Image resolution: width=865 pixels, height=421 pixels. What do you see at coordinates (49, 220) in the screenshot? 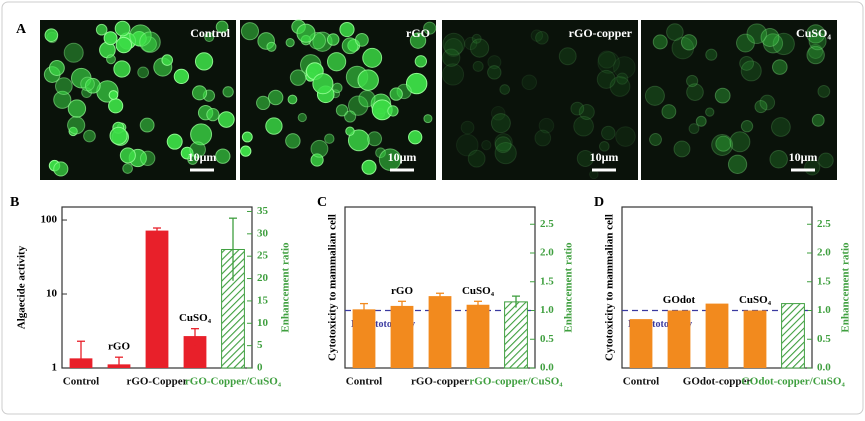
I see `y-tick-label: 100` at bounding box center [49, 220].